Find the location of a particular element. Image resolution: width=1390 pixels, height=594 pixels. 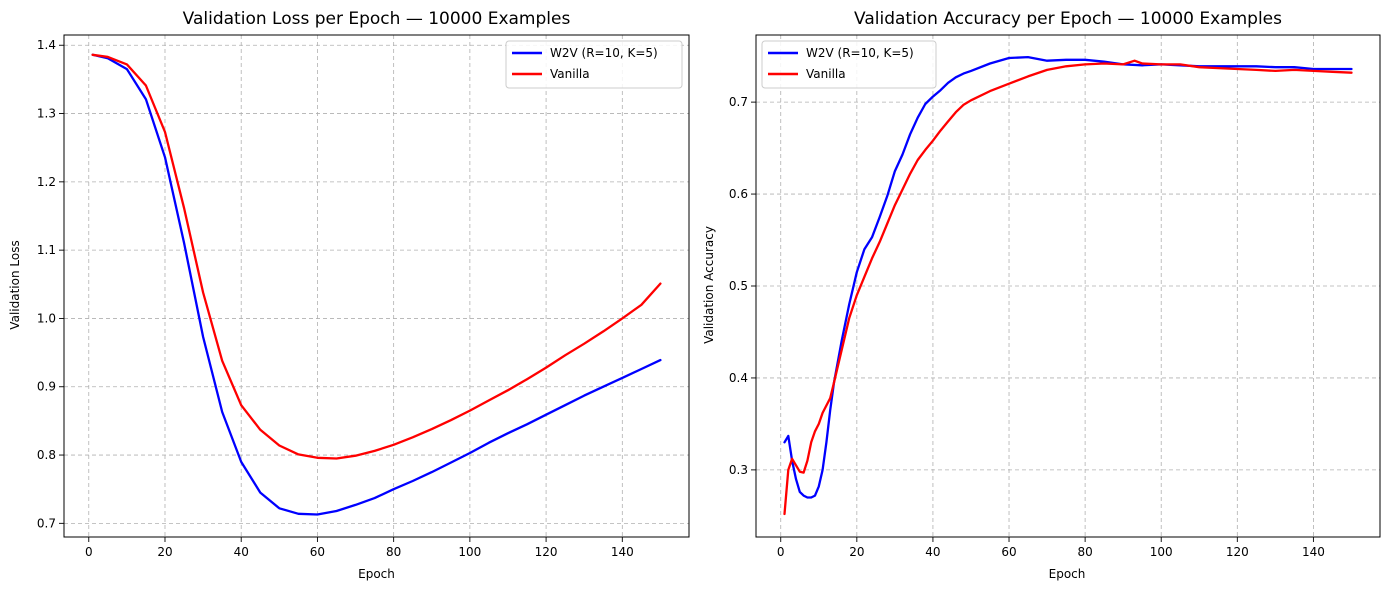

loss-ytick-label: 1.1 is located at coordinates (46, 250).